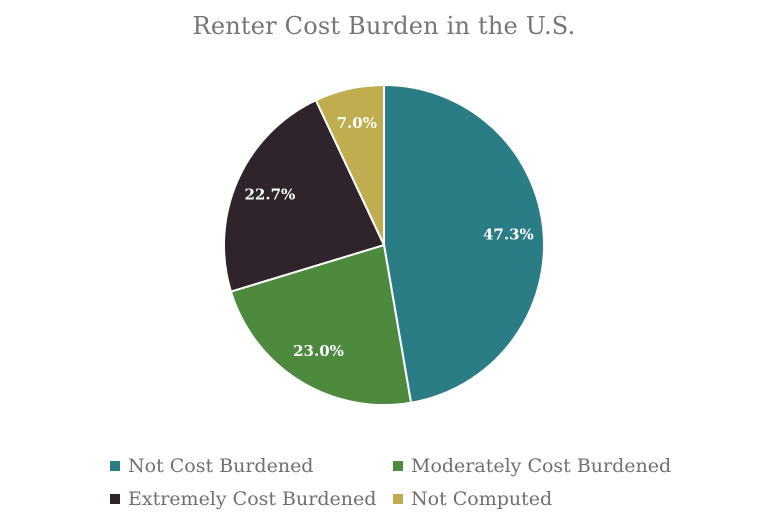 The image size is (768, 523). What do you see at coordinates (349, 164) in the screenshot?
I see `pie-slice-not-computed` at bounding box center [349, 164].